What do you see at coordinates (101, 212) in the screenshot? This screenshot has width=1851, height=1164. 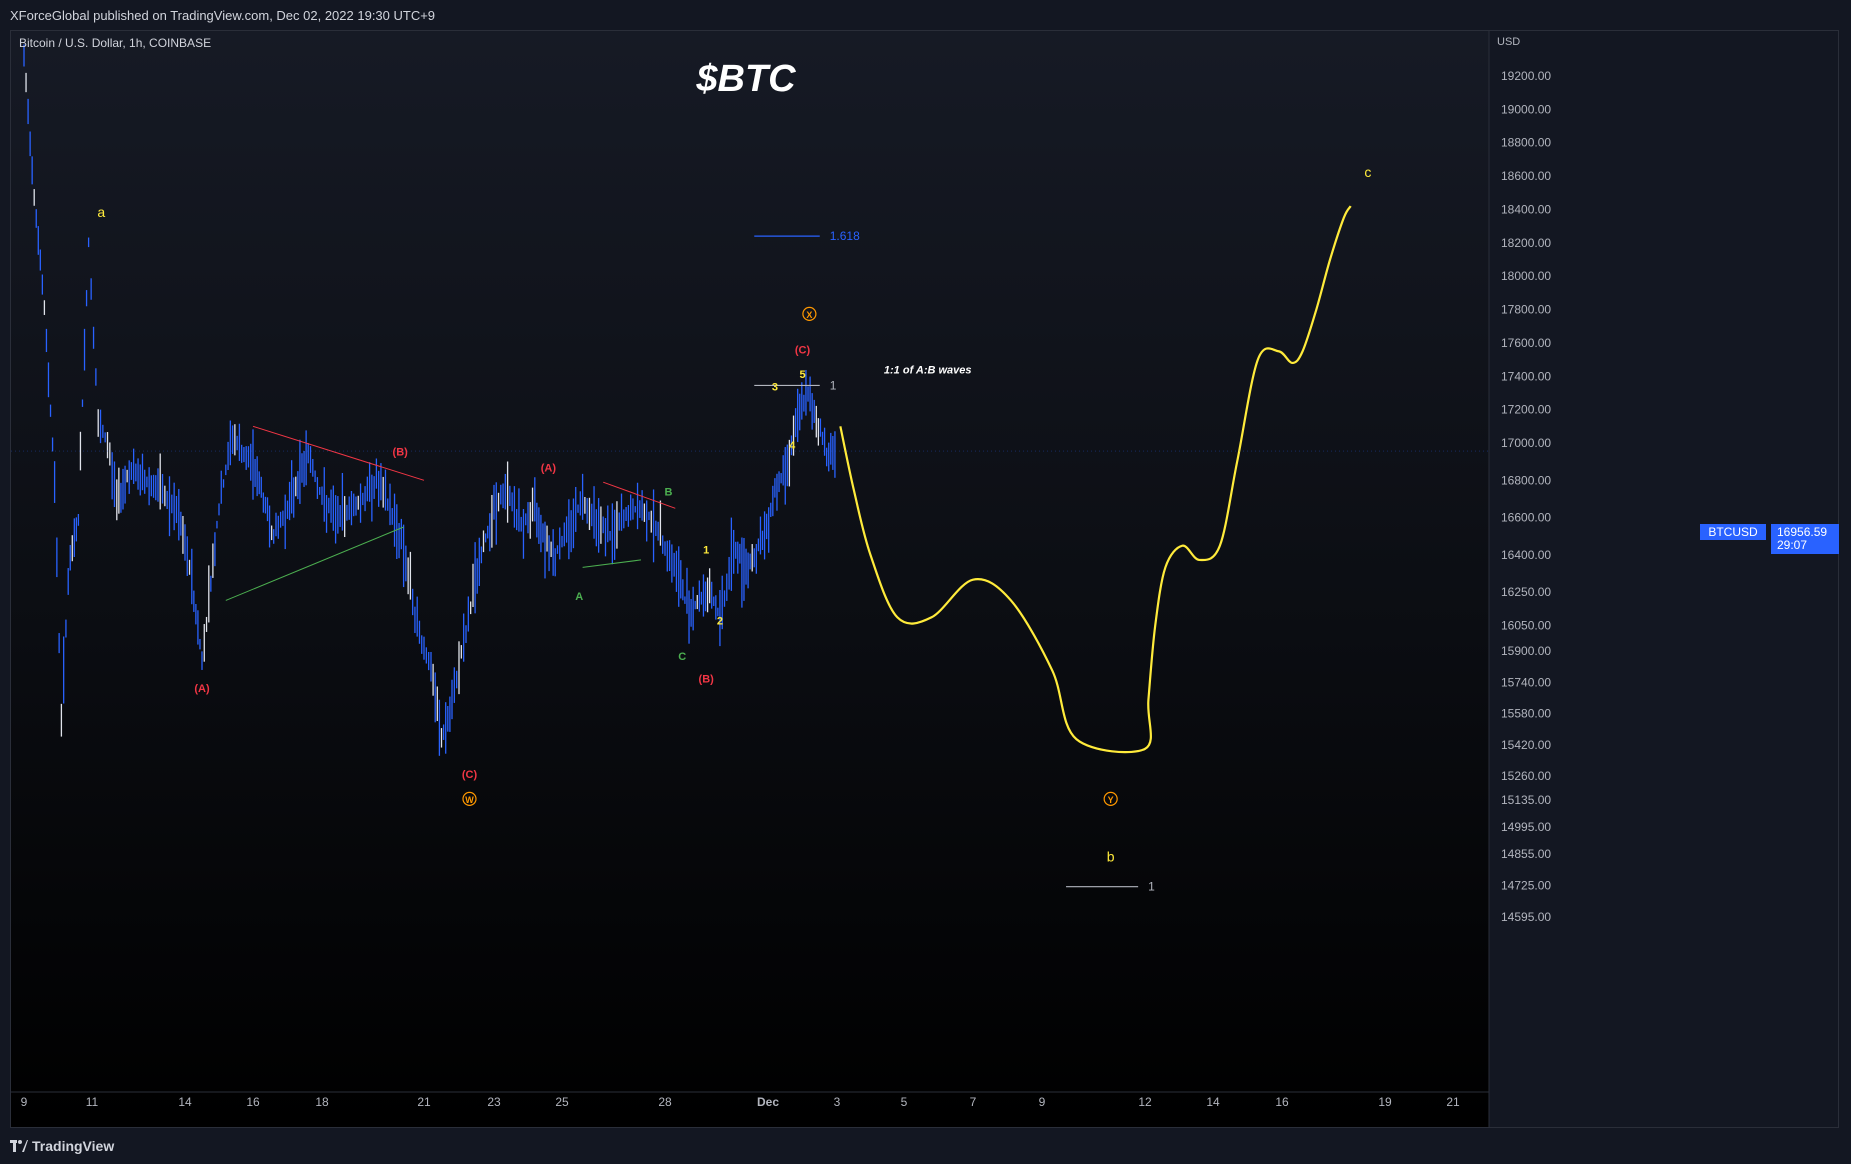 I see `wave-label: a` at bounding box center [101, 212].